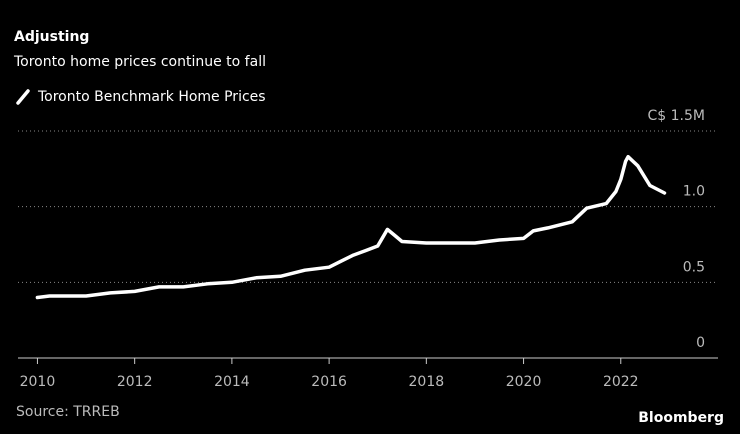  I want to click on x-tick-label: 2014, so click(232, 382).